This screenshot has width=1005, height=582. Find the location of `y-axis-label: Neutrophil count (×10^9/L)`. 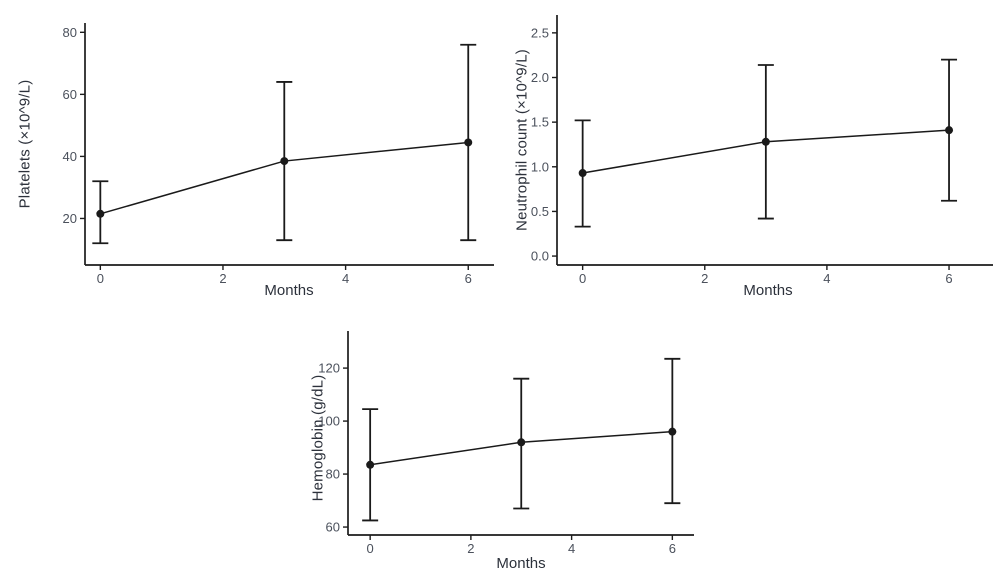

y-axis-label: Neutrophil count (×10^9/L) is located at coordinates (522, 140).